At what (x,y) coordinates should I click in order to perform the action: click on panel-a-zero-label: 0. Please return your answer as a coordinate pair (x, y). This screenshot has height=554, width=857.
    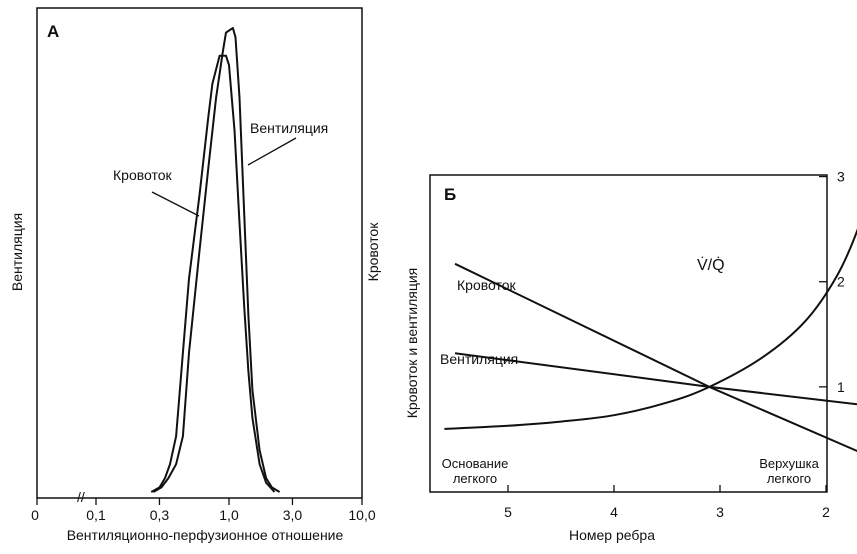
    Looking at the image, I should click on (35, 515).